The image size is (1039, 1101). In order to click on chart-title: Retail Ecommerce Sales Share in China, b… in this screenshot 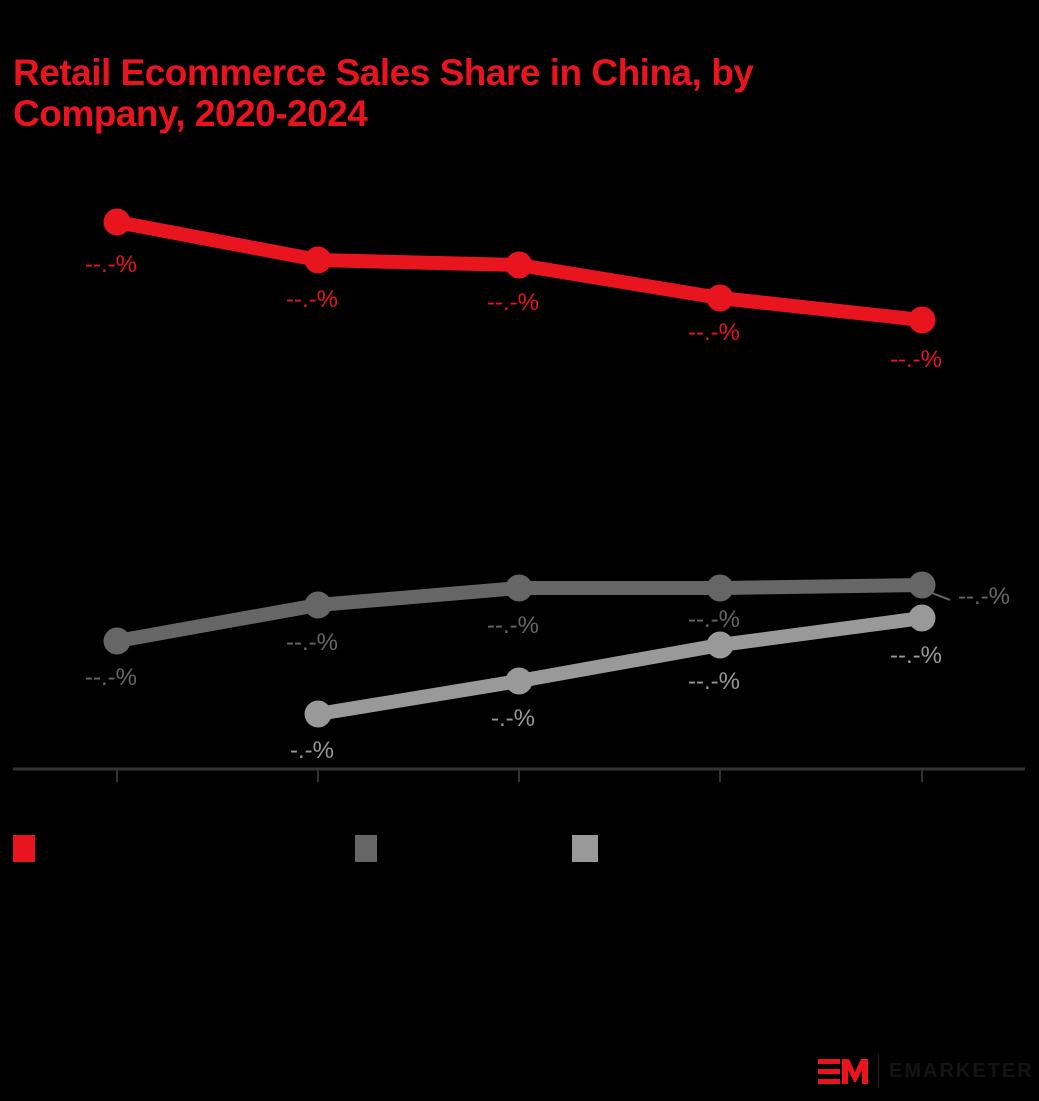, I will do `click(383, 93)`.